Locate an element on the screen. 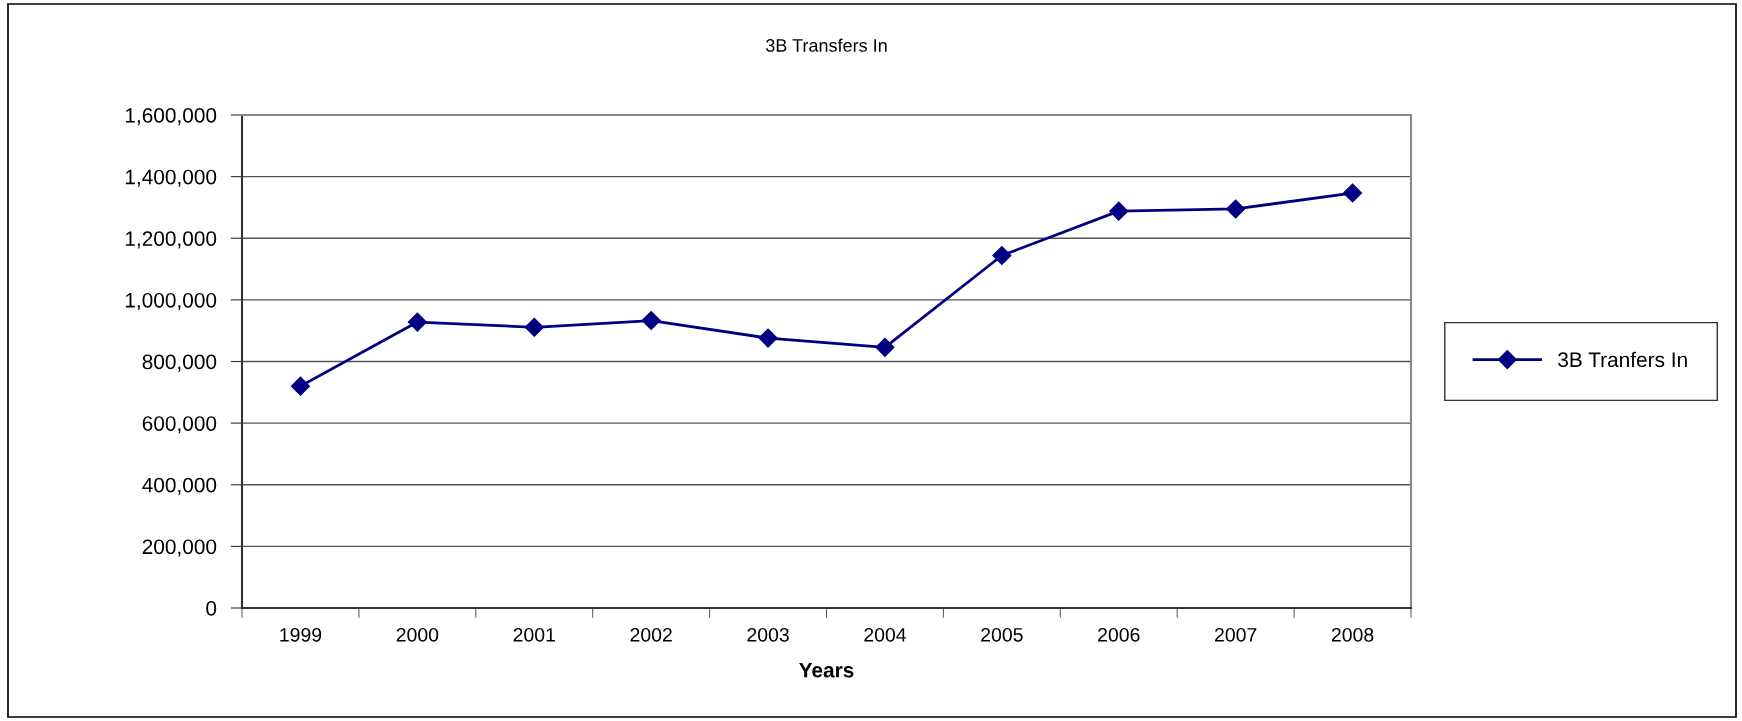 This screenshot has width=1742, height=721. x-axis-title: Years is located at coordinates (826, 670).